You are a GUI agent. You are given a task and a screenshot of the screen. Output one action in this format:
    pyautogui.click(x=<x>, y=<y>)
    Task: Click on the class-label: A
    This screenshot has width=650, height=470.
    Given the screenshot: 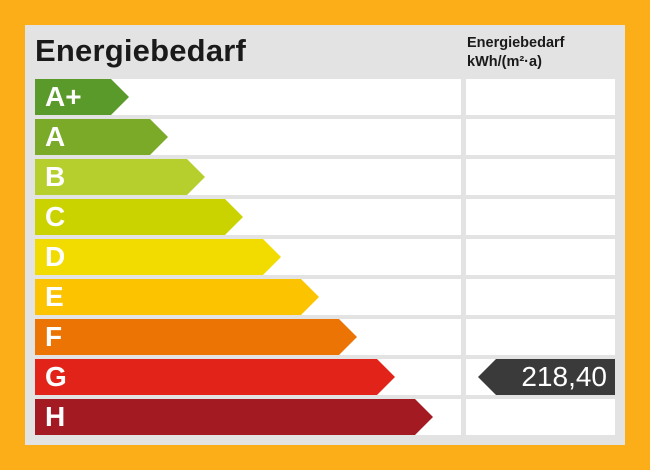 What is the action you would take?
    pyautogui.click(x=55, y=136)
    